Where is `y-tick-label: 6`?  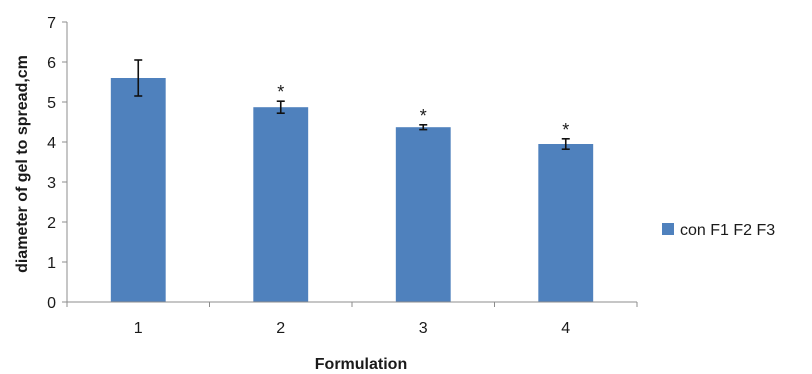
y-tick-label: 6 is located at coordinates (51, 63).